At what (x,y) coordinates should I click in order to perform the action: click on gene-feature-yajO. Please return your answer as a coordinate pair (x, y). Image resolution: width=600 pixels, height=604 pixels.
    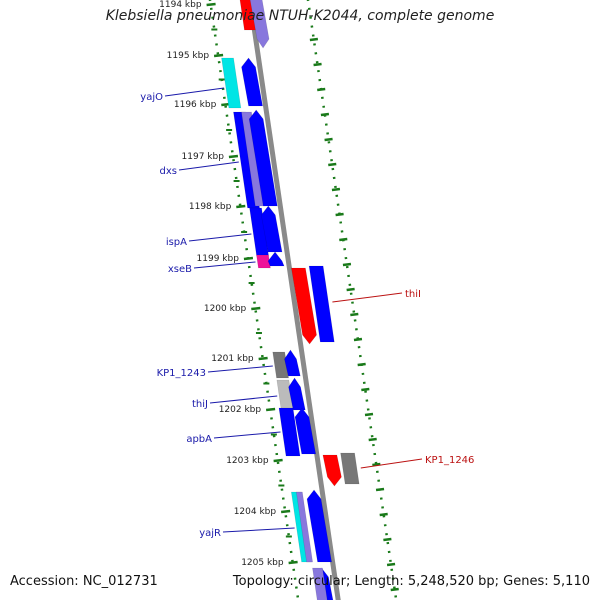
    Looking at the image, I should click on (252, 82).